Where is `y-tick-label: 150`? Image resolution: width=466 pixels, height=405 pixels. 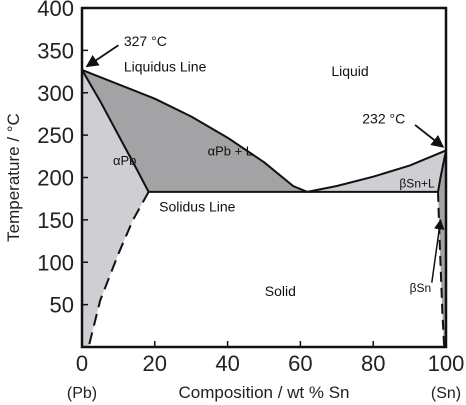
y-tick-label: 150 is located at coordinates (55, 220).